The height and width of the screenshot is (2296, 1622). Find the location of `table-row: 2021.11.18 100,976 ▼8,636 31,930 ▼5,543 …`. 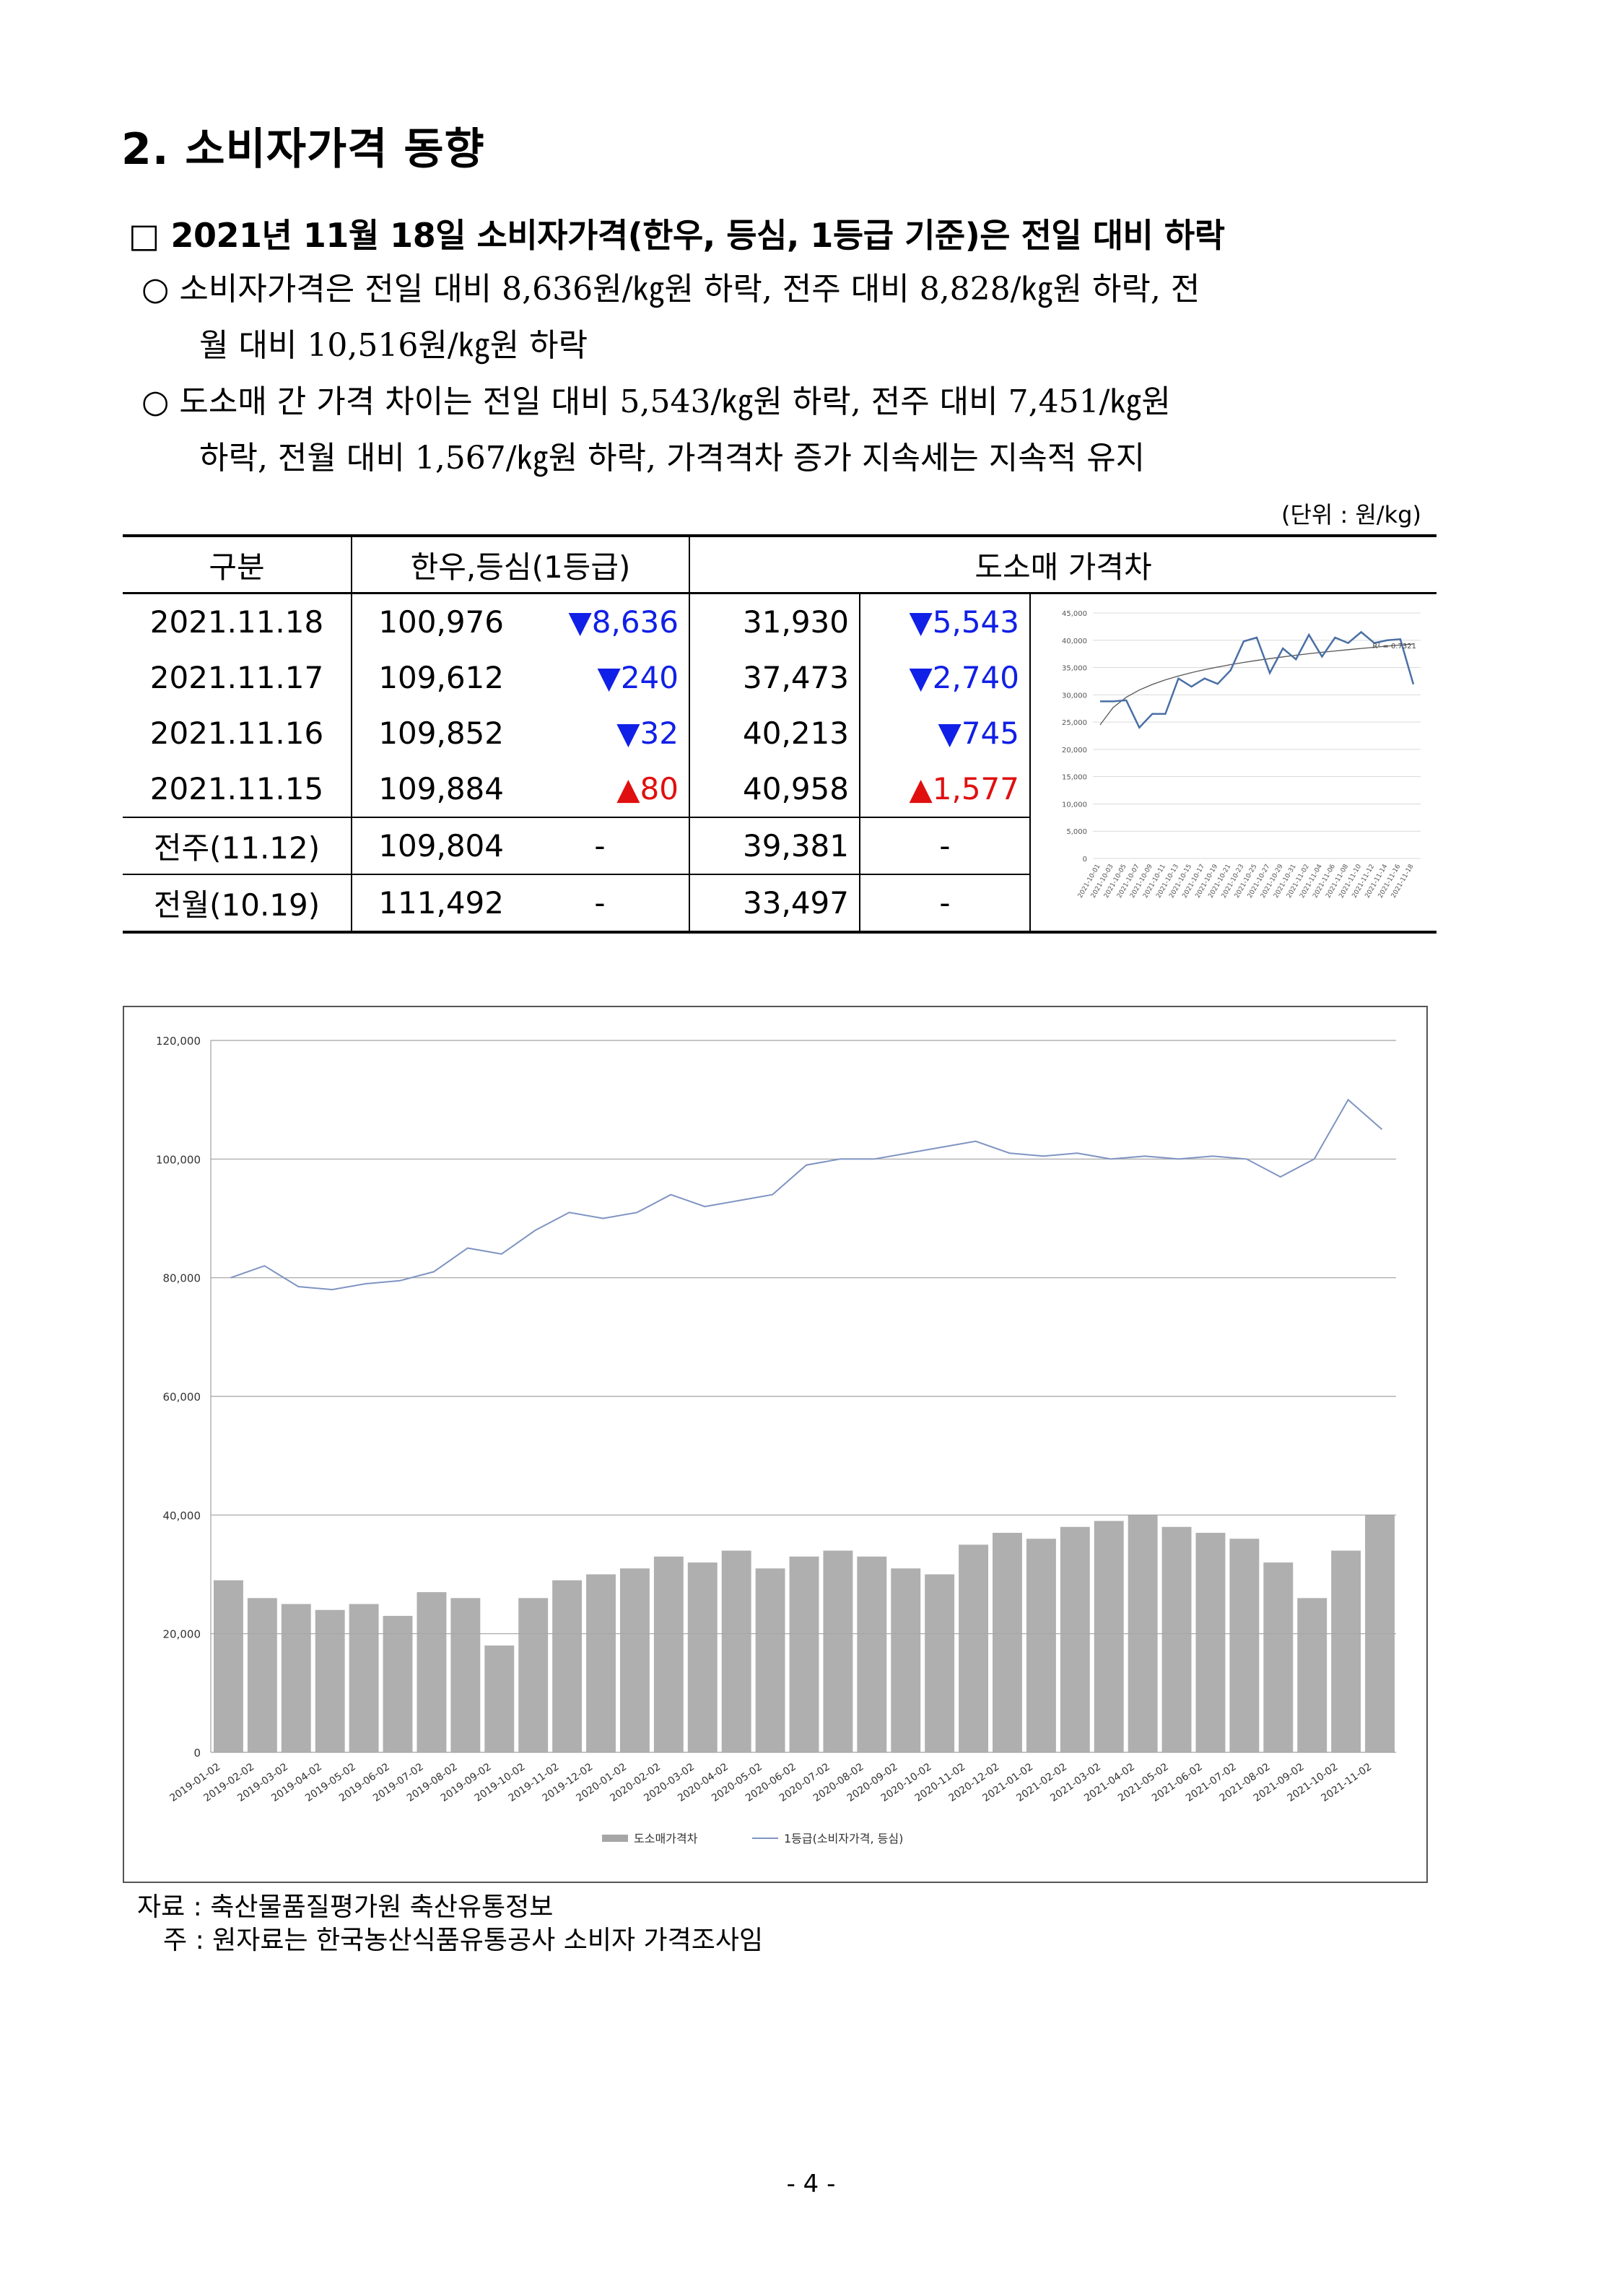

table-row: 2021.11.18 100,976 ▼8,636 31,930 ▼5,543 … is located at coordinates (779, 746).